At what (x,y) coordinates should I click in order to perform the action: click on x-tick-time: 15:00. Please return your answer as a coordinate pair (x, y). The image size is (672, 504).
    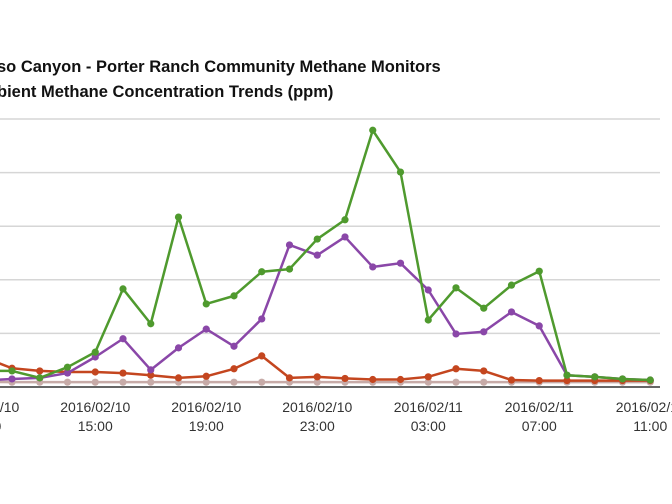
    Looking at the image, I should click on (95, 426).